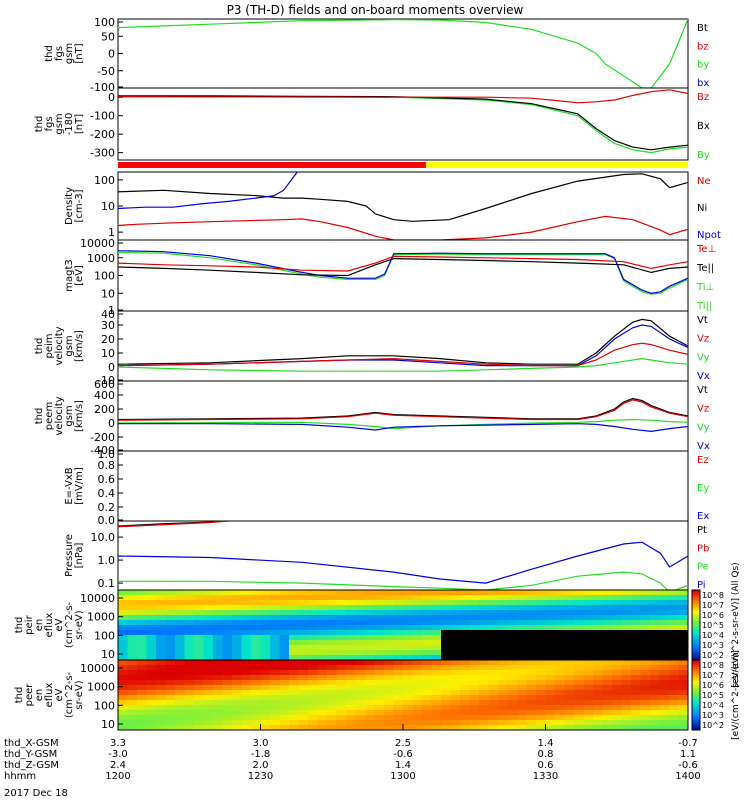  I want to click on x-tick-label: -1.8, so click(261, 754).